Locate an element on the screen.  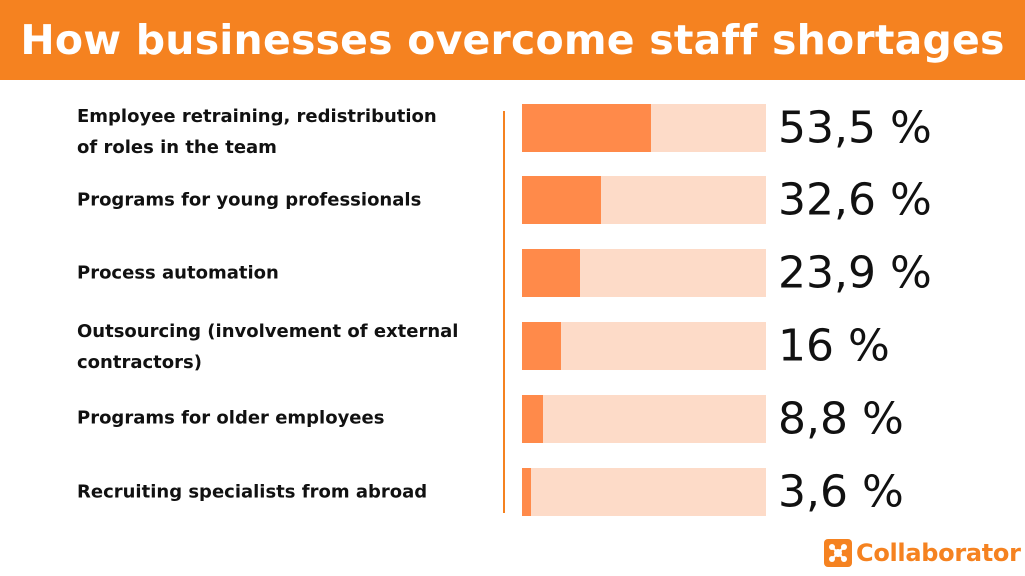
category-label: Process automation is located at coordinates (287, 273).